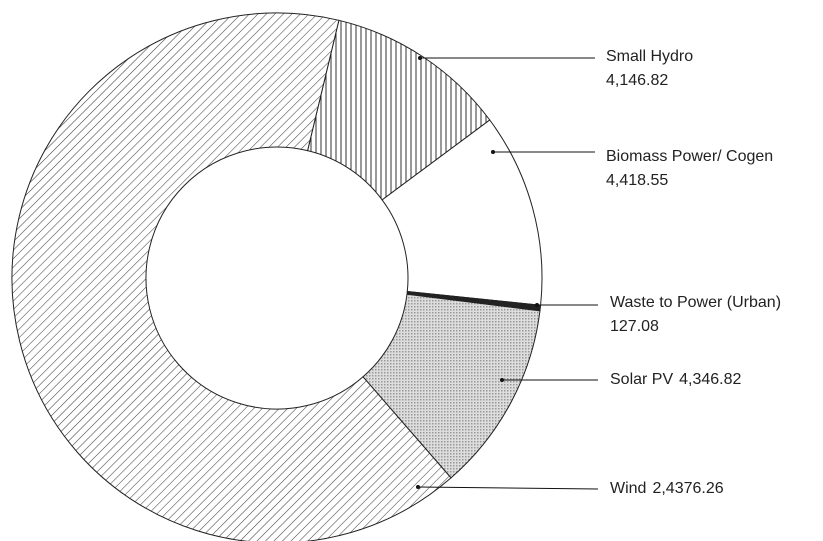  I want to click on category-label: Waste to Power (Urban), so click(695, 302).